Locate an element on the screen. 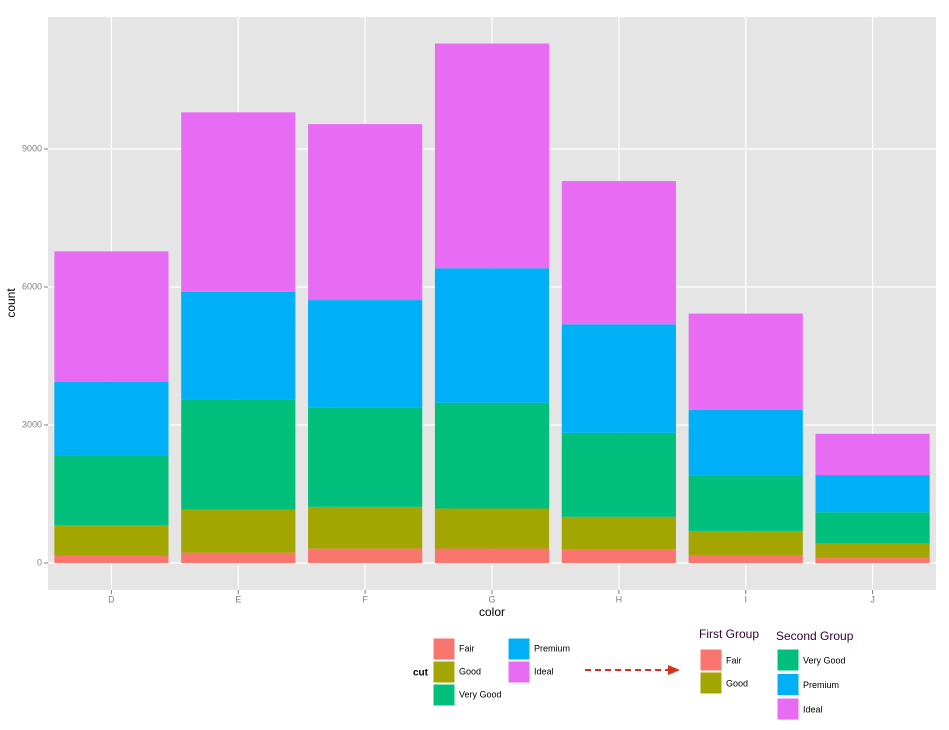  y-axis-label: count is located at coordinates (11, 303).